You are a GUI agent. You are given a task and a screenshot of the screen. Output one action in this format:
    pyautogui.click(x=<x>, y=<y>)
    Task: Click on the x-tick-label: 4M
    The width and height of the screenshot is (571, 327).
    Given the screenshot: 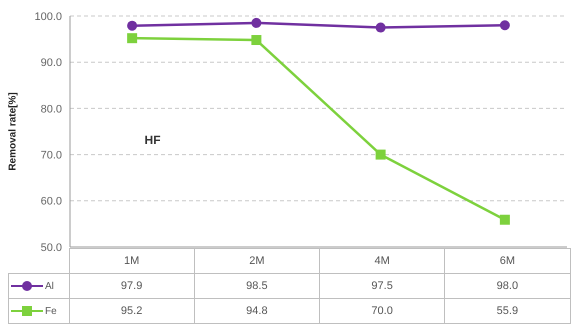 What is the action you would take?
    pyautogui.click(x=382, y=261)
    